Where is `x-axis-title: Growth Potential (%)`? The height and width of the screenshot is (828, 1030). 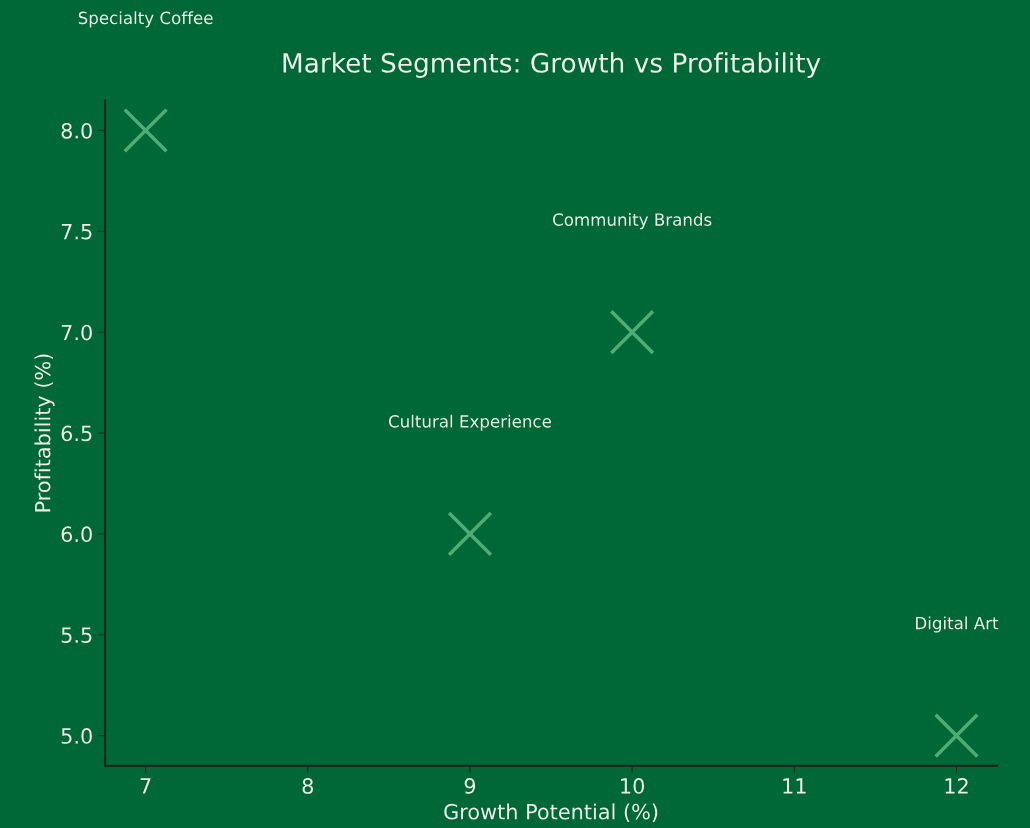
x-axis-title: Growth Potential (%) is located at coordinates (551, 812).